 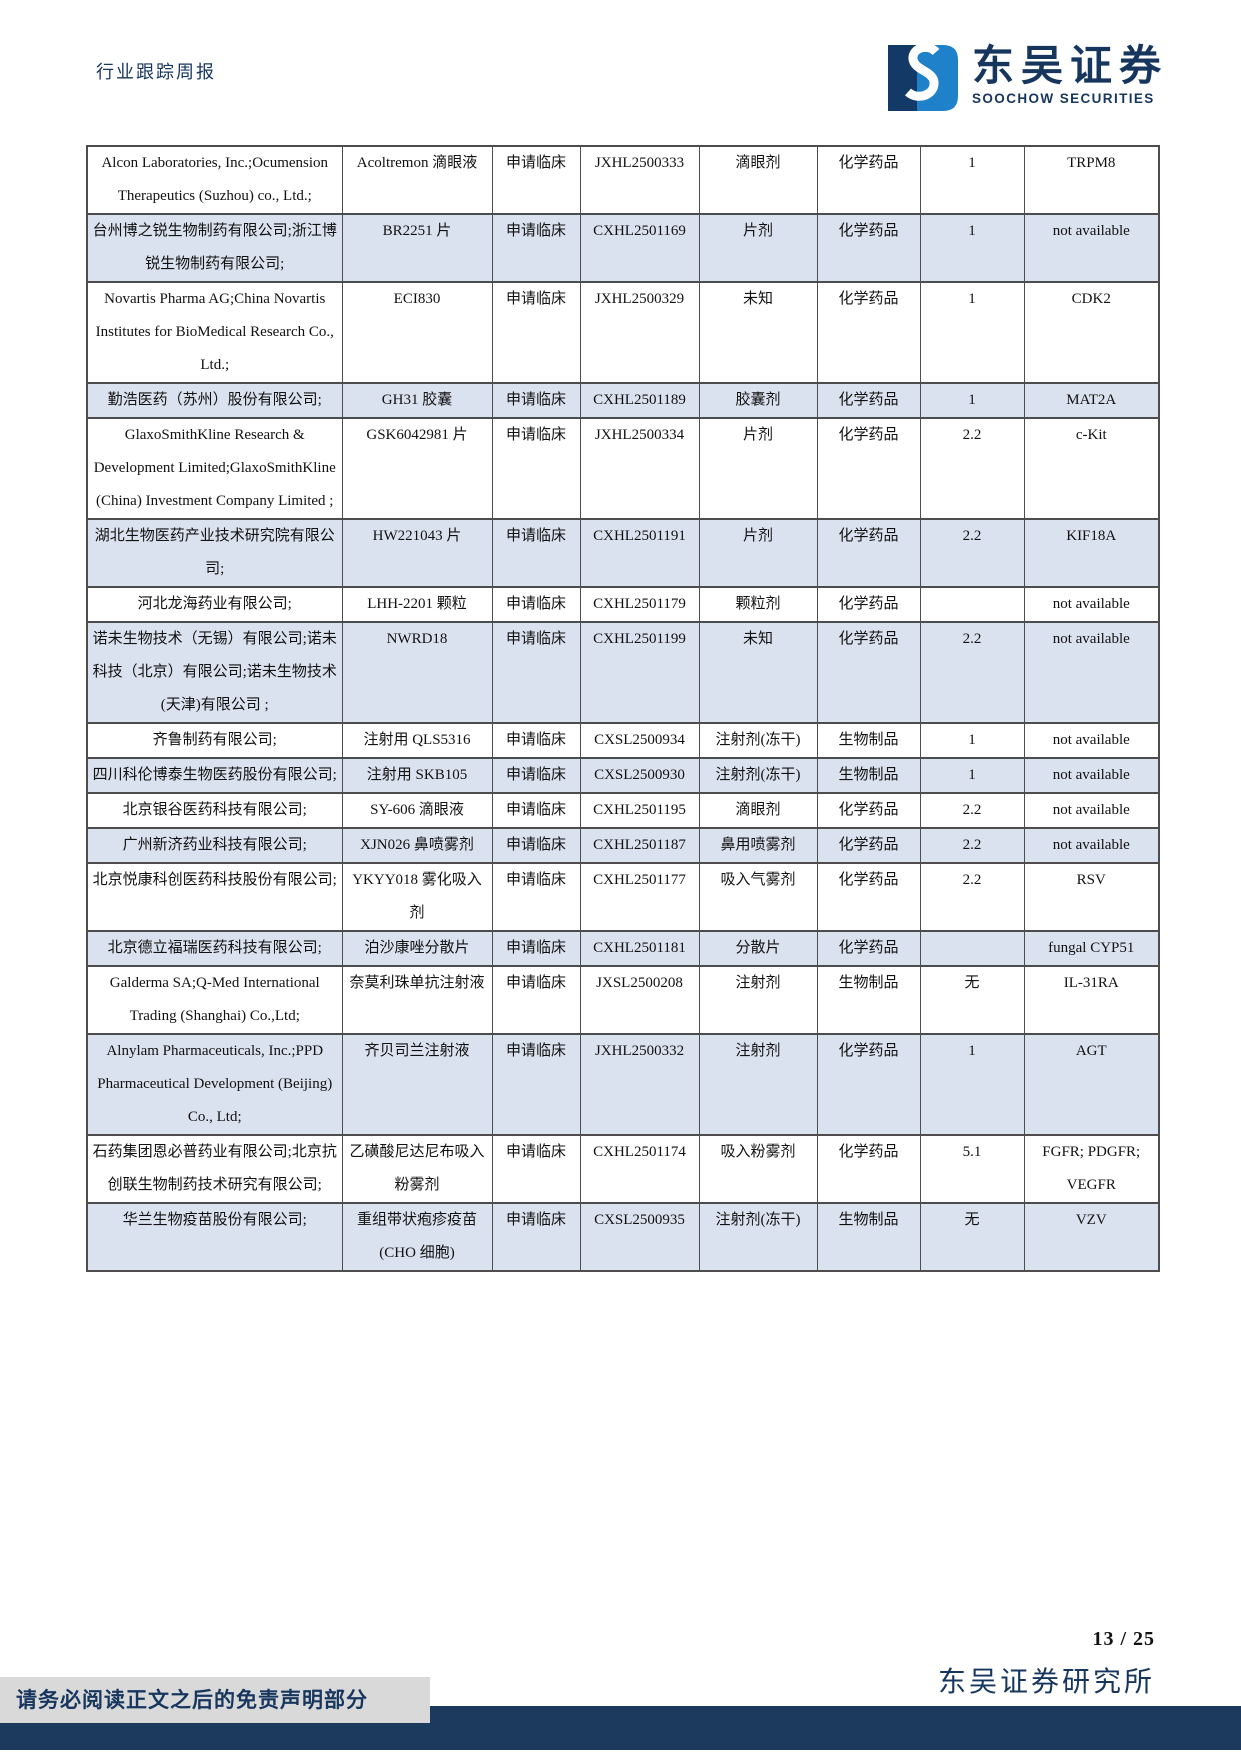 What do you see at coordinates (639, 672) in the screenshot?
I see `cell-accept-no: CXHL2501199` at bounding box center [639, 672].